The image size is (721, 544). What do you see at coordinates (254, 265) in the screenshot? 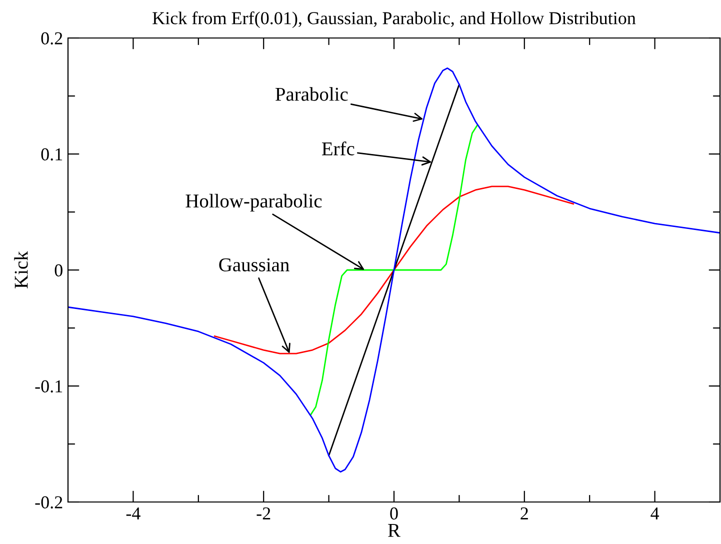
I see `annotation: Gaussian` at bounding box center [254, 265].